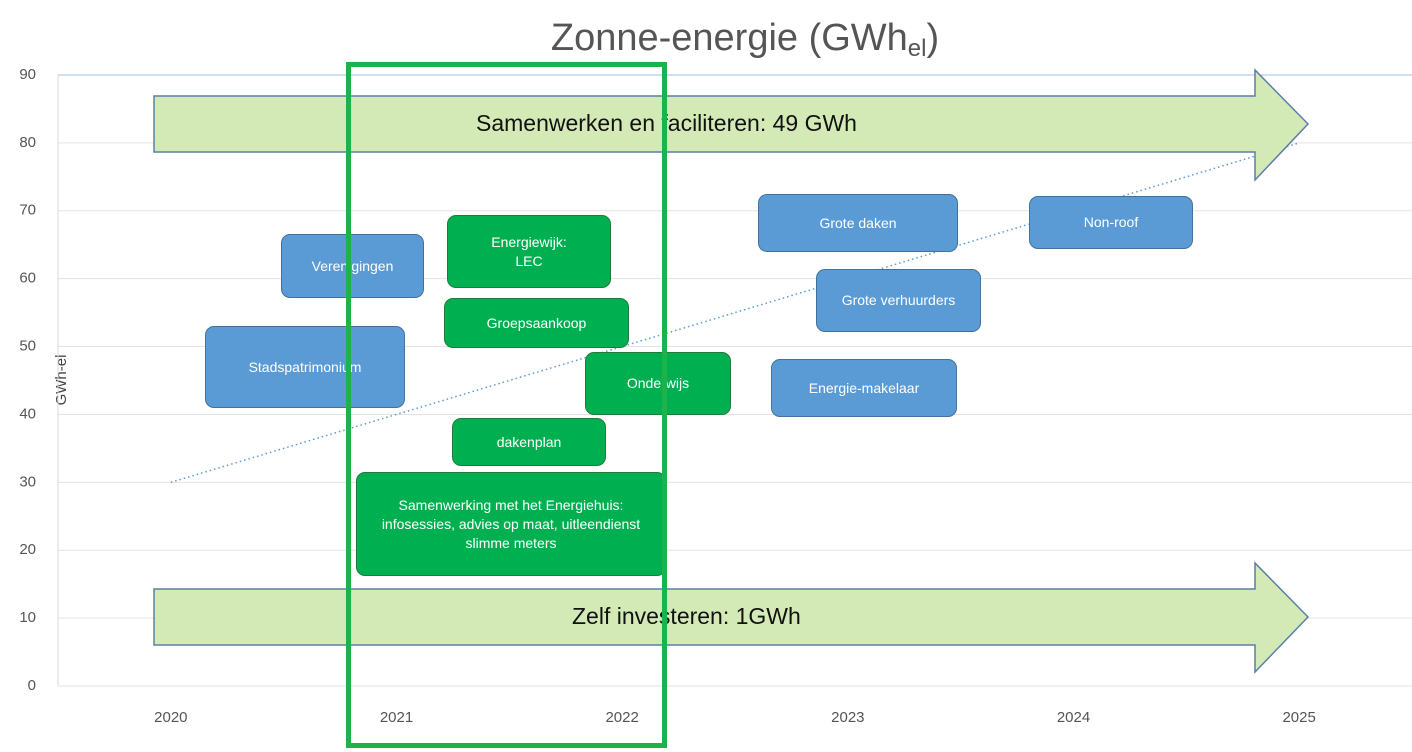 The height and width of the screenshot is (752, 1412). Describe the element at coordinates (61, 380) in the screenshot. I see `y-axis-label: GWh-el` at that location.